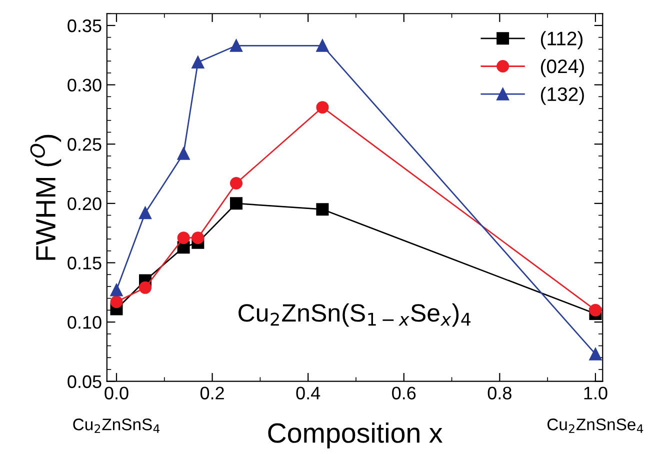  Describe the element at coordinates (561, 40) in the screenshot. I see `legend-label: (112)` at that location.